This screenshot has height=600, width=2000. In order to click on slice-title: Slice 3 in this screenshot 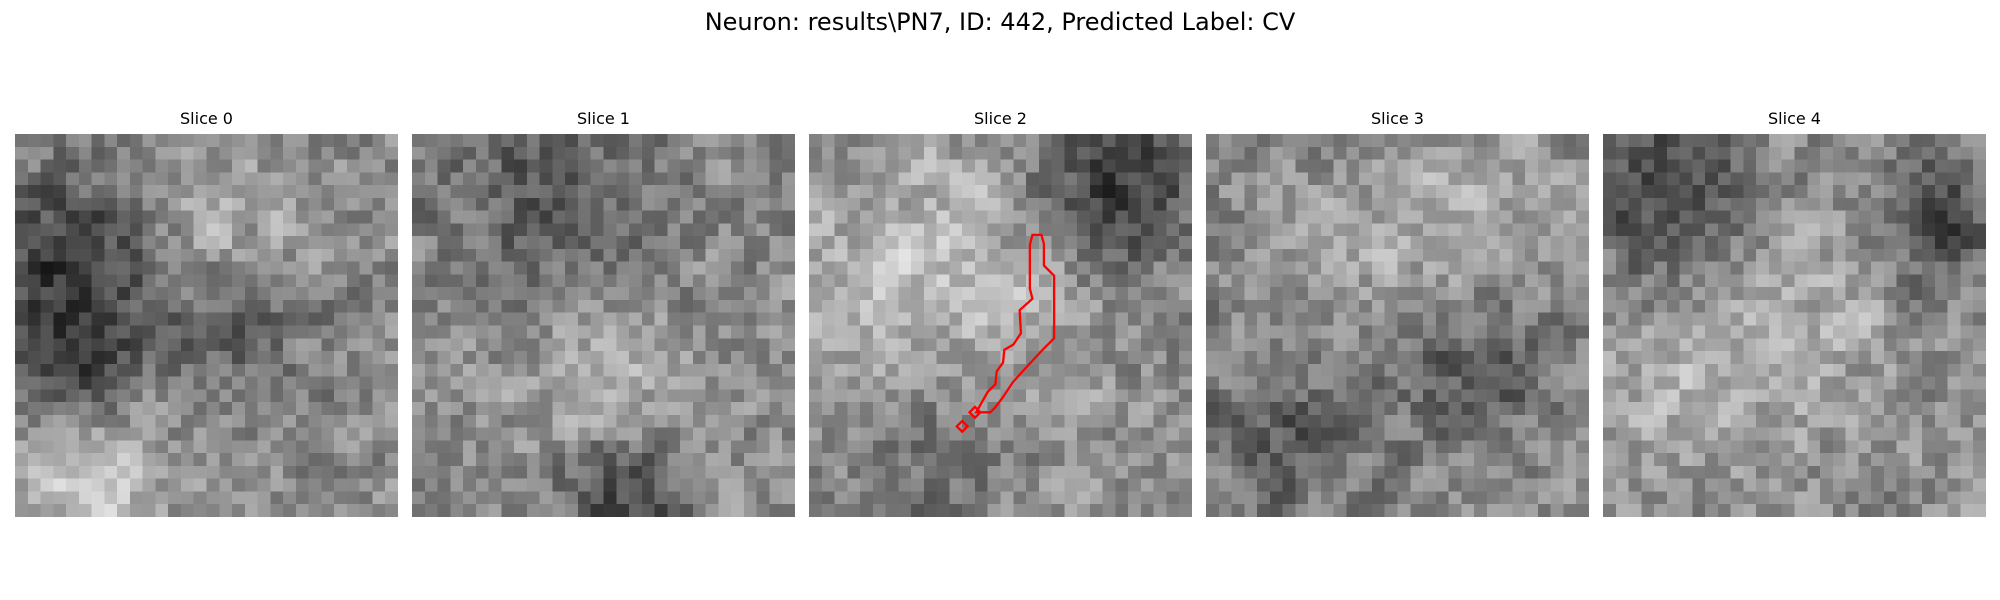, I will do `click(1397, 118)`.